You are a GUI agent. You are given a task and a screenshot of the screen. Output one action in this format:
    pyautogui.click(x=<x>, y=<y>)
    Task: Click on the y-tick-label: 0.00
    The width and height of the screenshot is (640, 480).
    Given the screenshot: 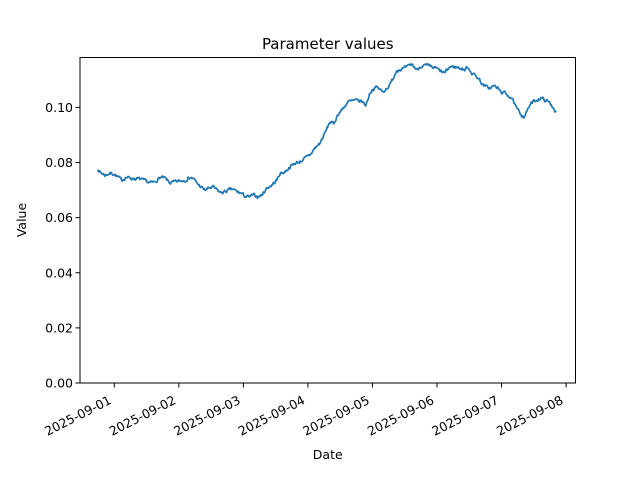 What is the action you would take?
    pyautogui.click(x=59, y=383)
    